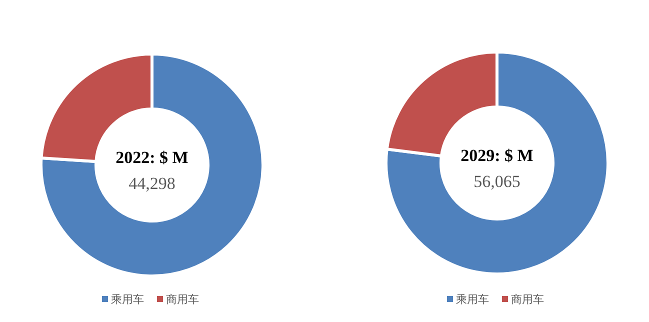 The image size is (649, 322). What do you see at coordinates (152, 157) in the screenshot?
I see `text: 2022: $ M` at bounding box center [152, 157].